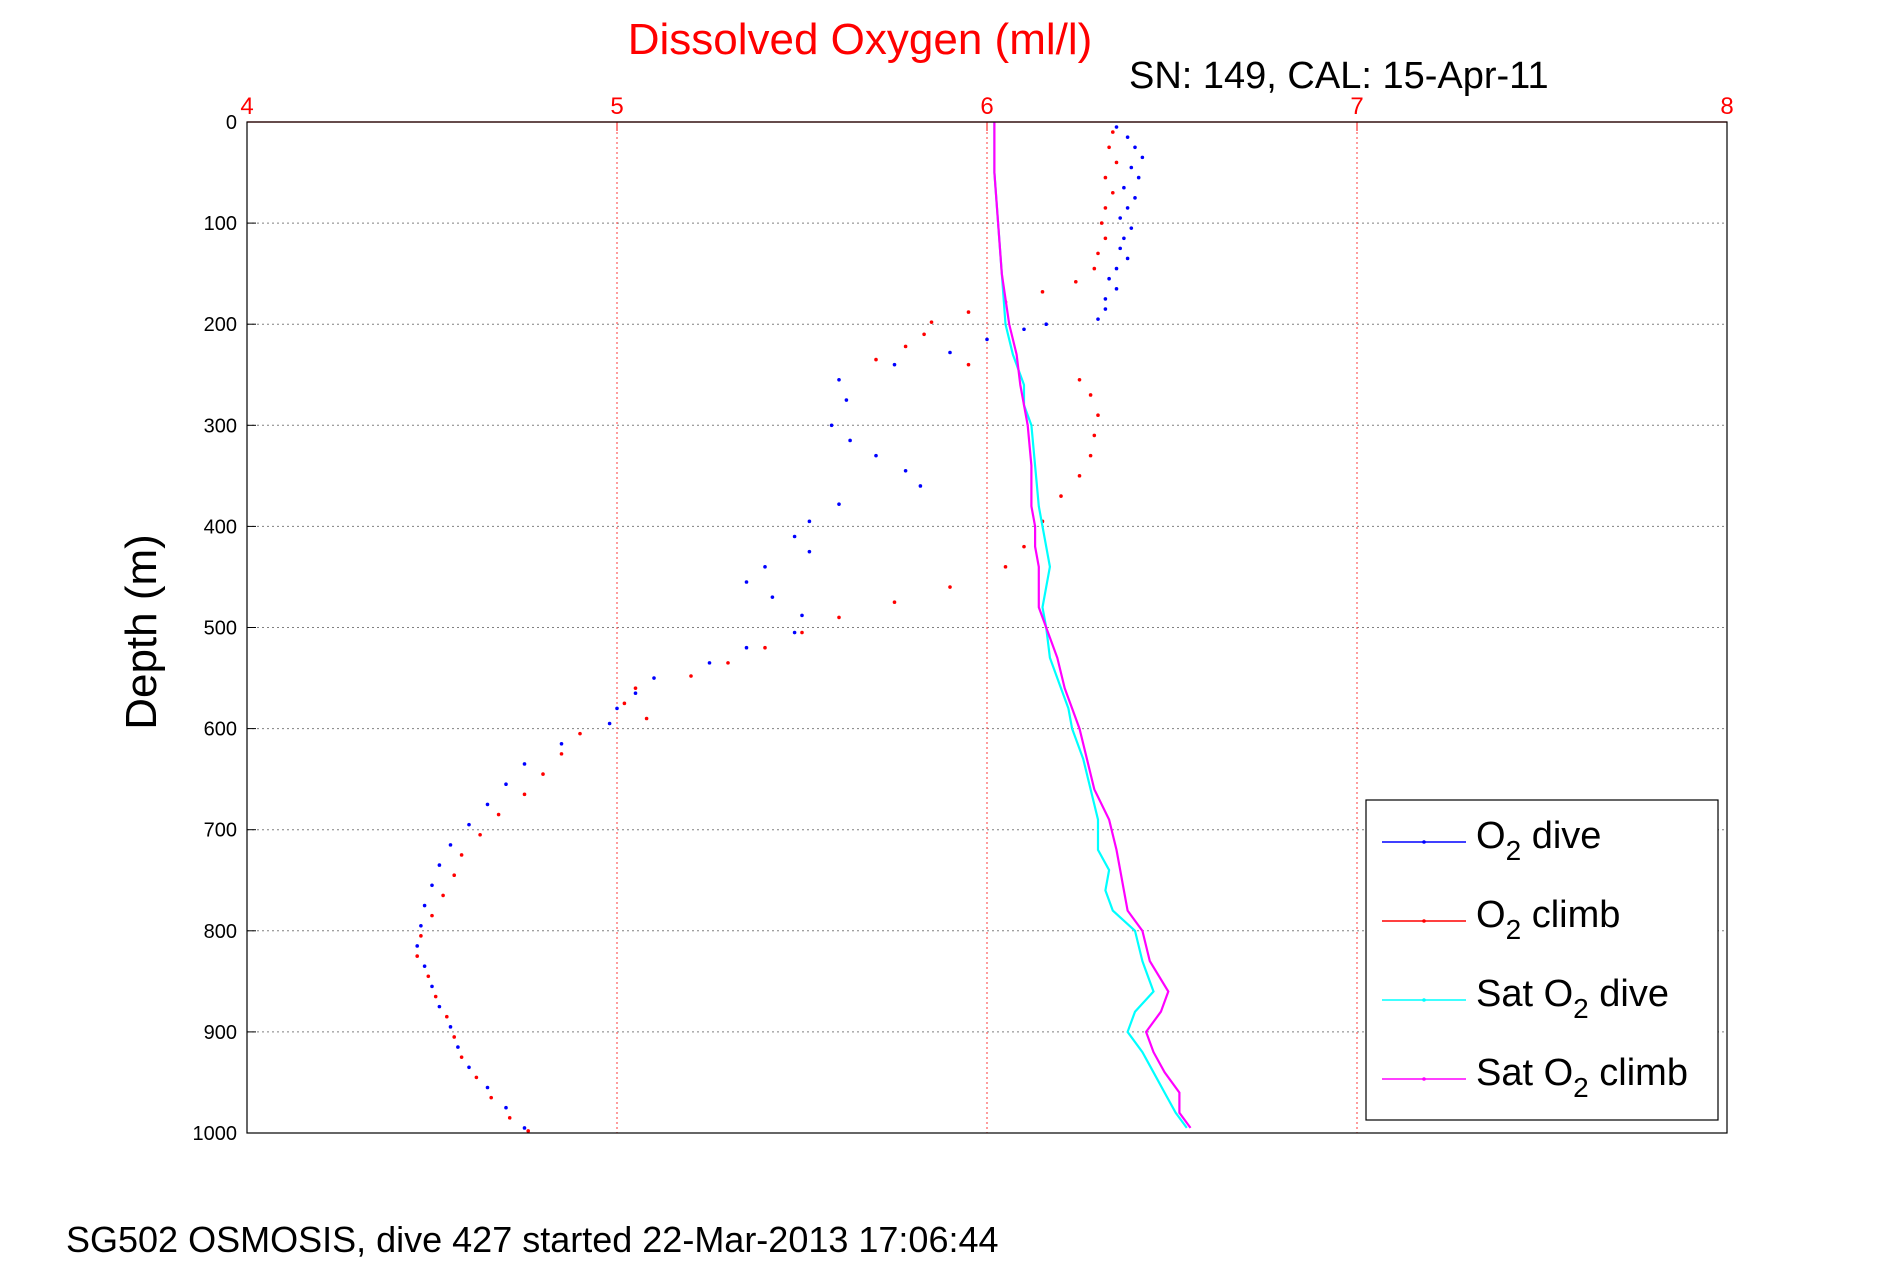 This screenshot has height=1262, width=1891. I want to click on y-axis-label: Depth (m), so click(141, 632).